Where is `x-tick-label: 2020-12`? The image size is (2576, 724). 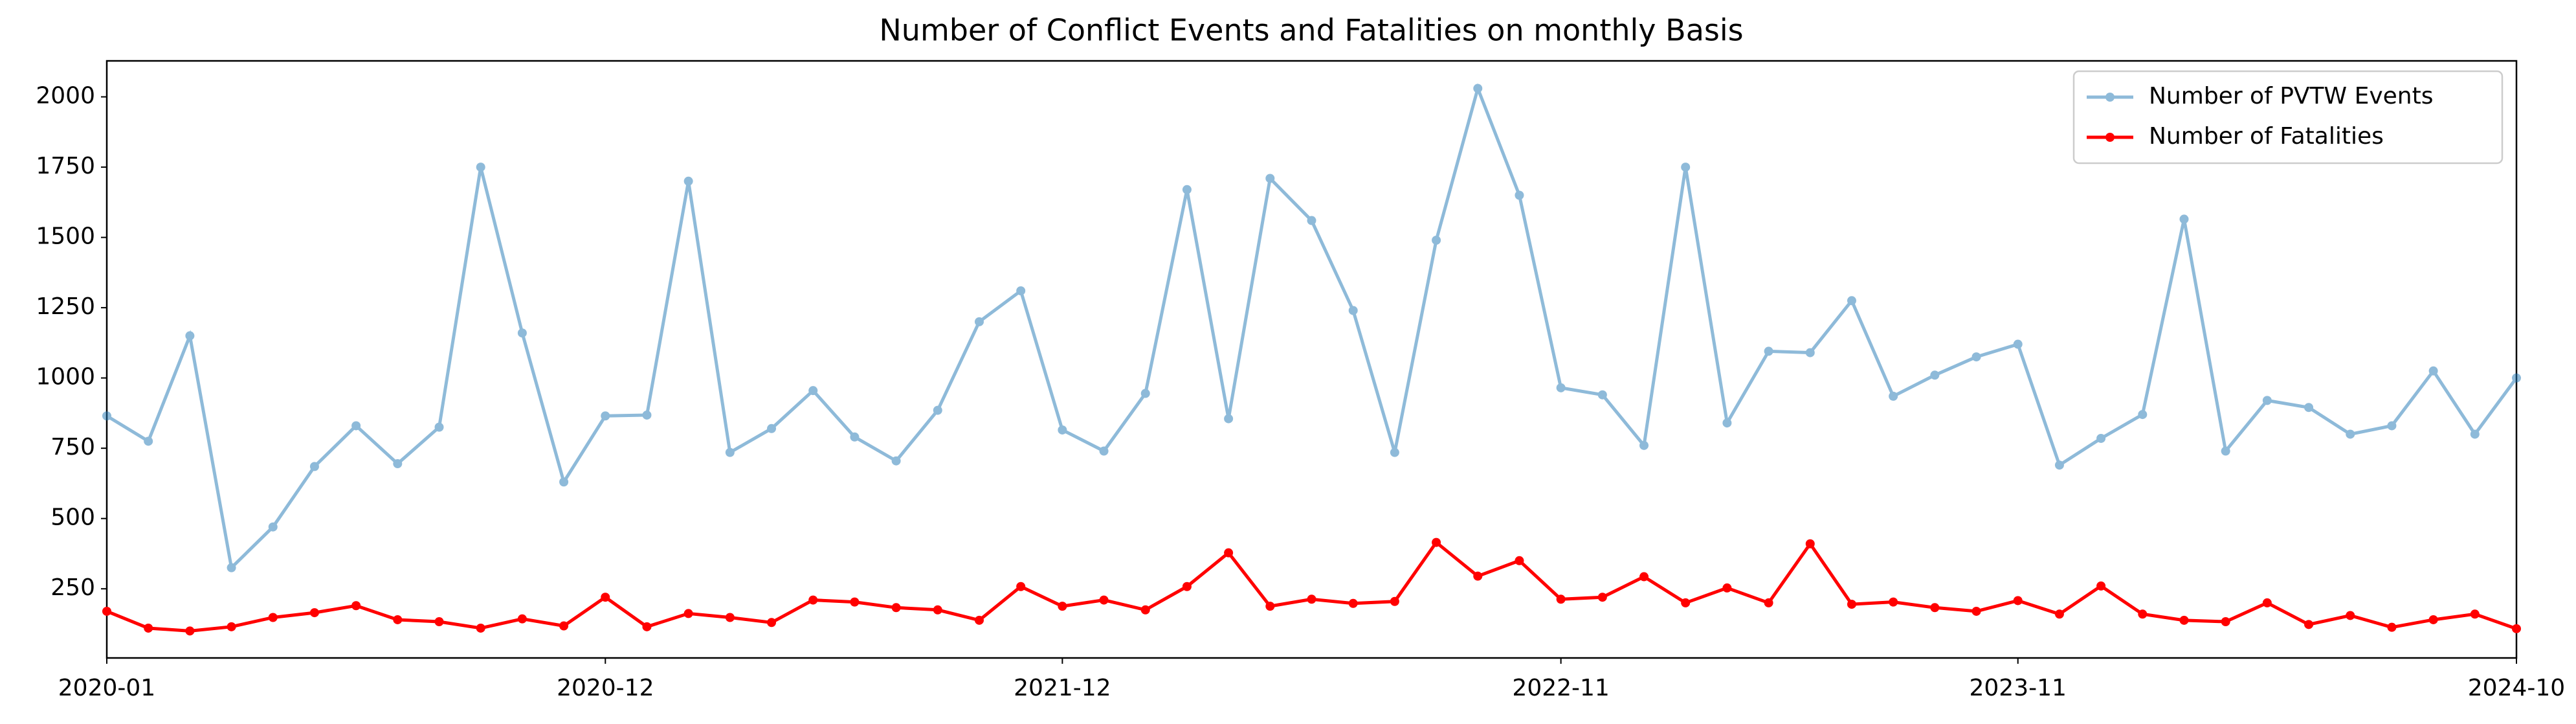
x-tick-label: 2020-12 is located at coordinates (605, 688).